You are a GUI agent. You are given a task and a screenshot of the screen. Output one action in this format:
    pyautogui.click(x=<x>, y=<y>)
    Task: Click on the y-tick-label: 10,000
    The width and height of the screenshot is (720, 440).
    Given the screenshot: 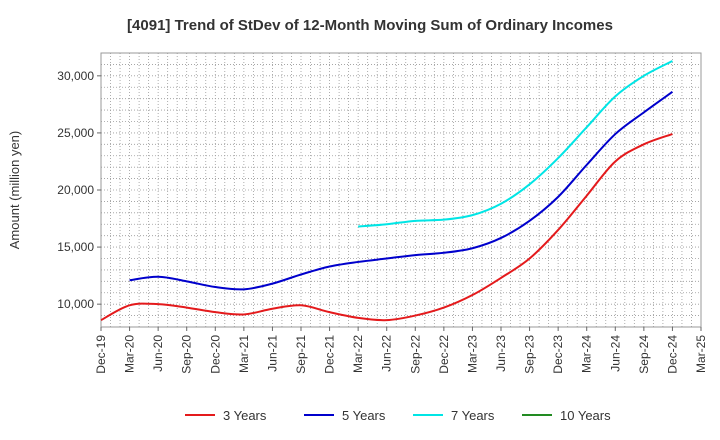 What is the action you would take?
    pyautogui.click(x=75, y=304)
    